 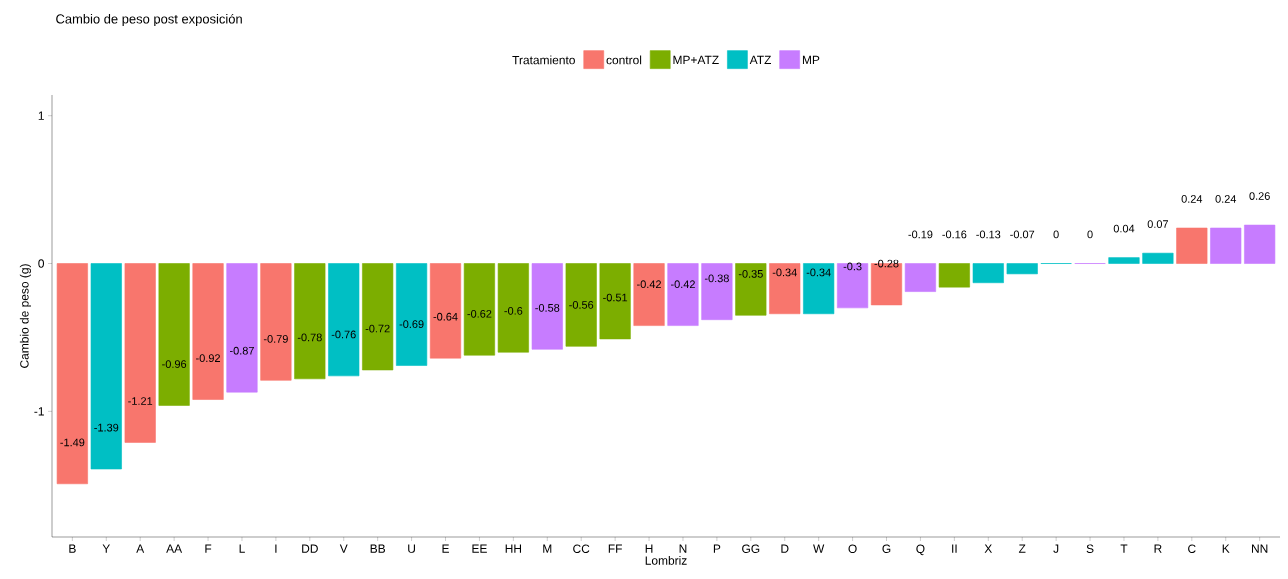 I want to click on data-label: -0.3, so click(x=852, y=266).